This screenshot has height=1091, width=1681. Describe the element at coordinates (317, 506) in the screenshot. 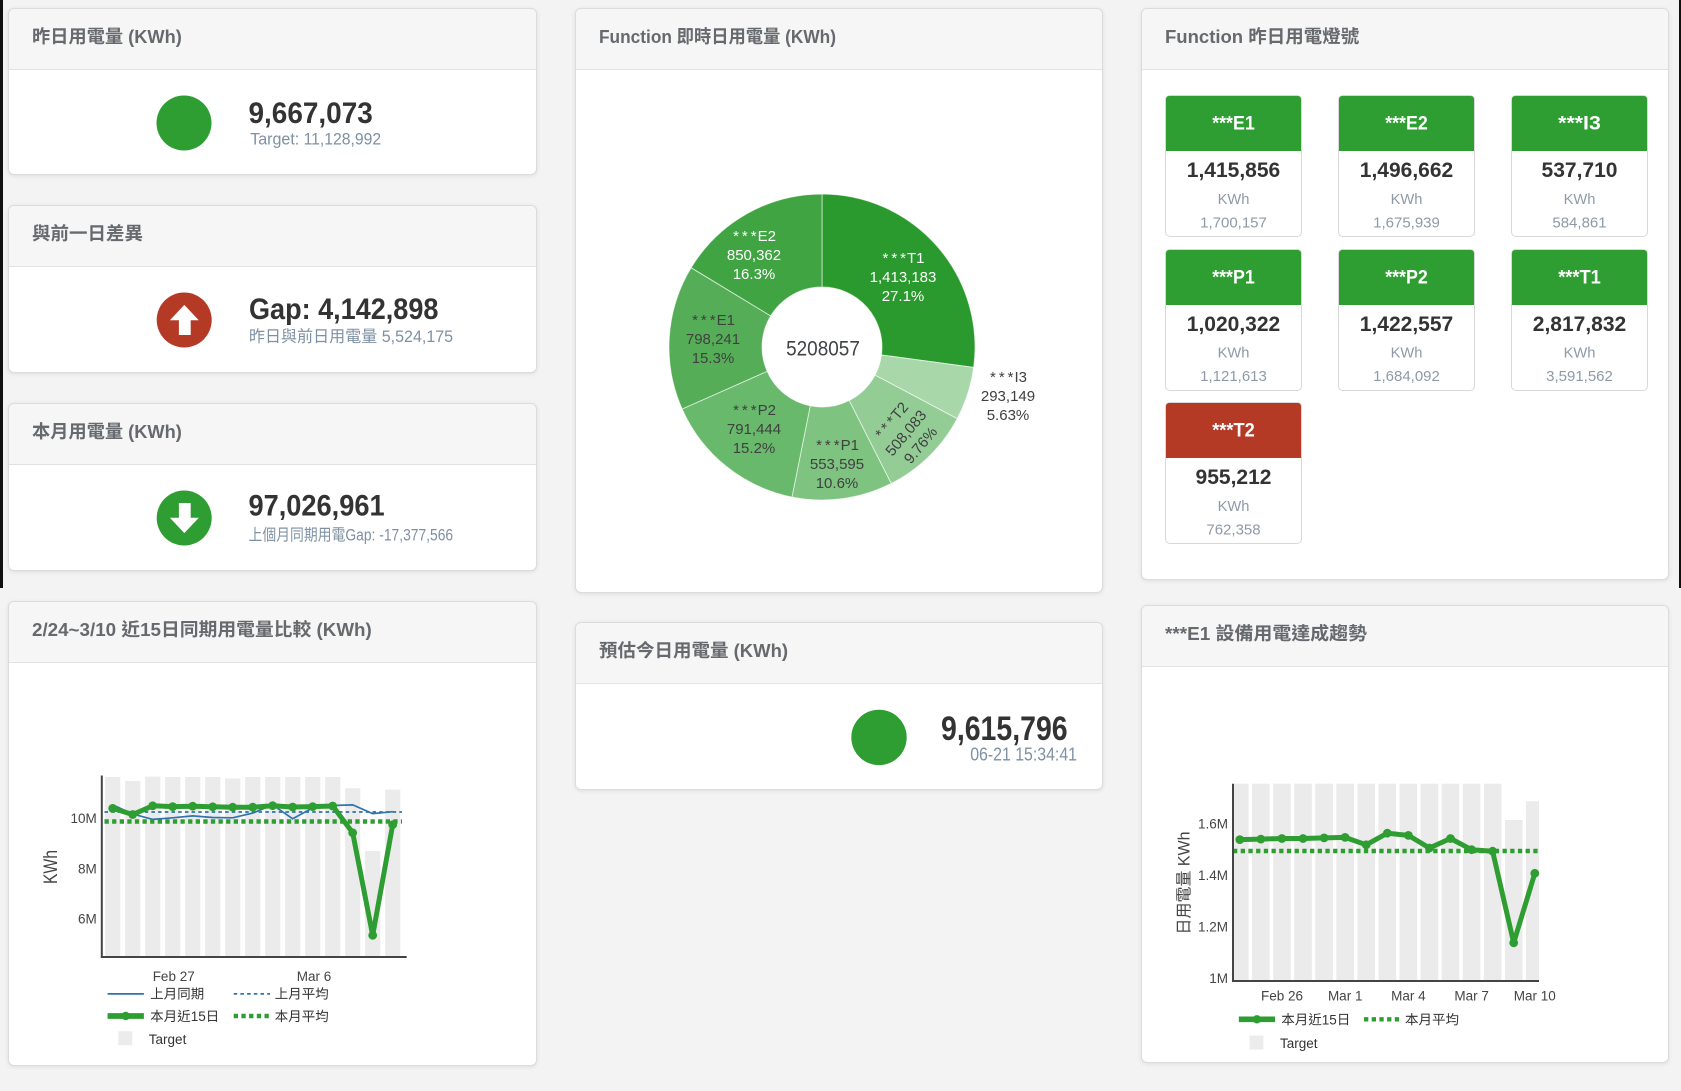

I see `svg-text: 97,026,961` at that location.